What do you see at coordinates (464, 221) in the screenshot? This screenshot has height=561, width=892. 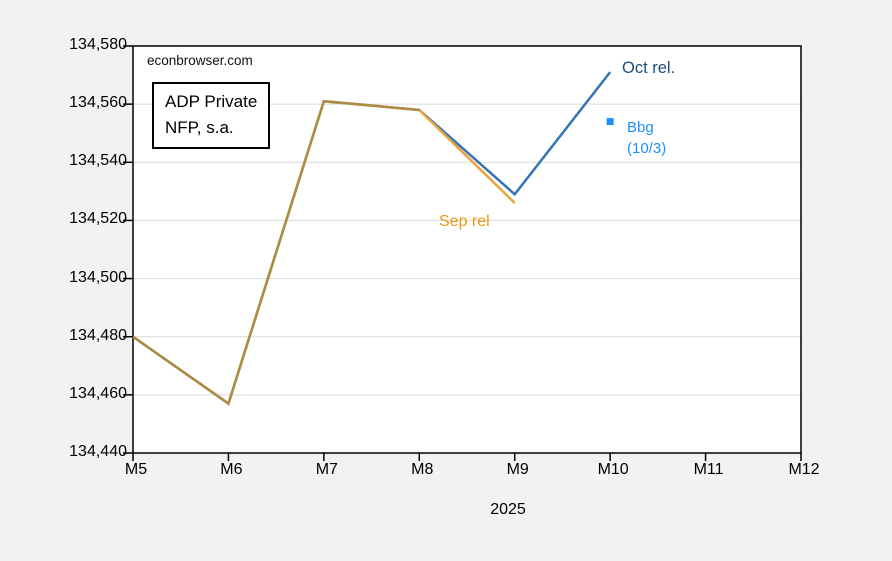 I see `label-sep-rel: Sep rel` at bounding box center [464, 221].